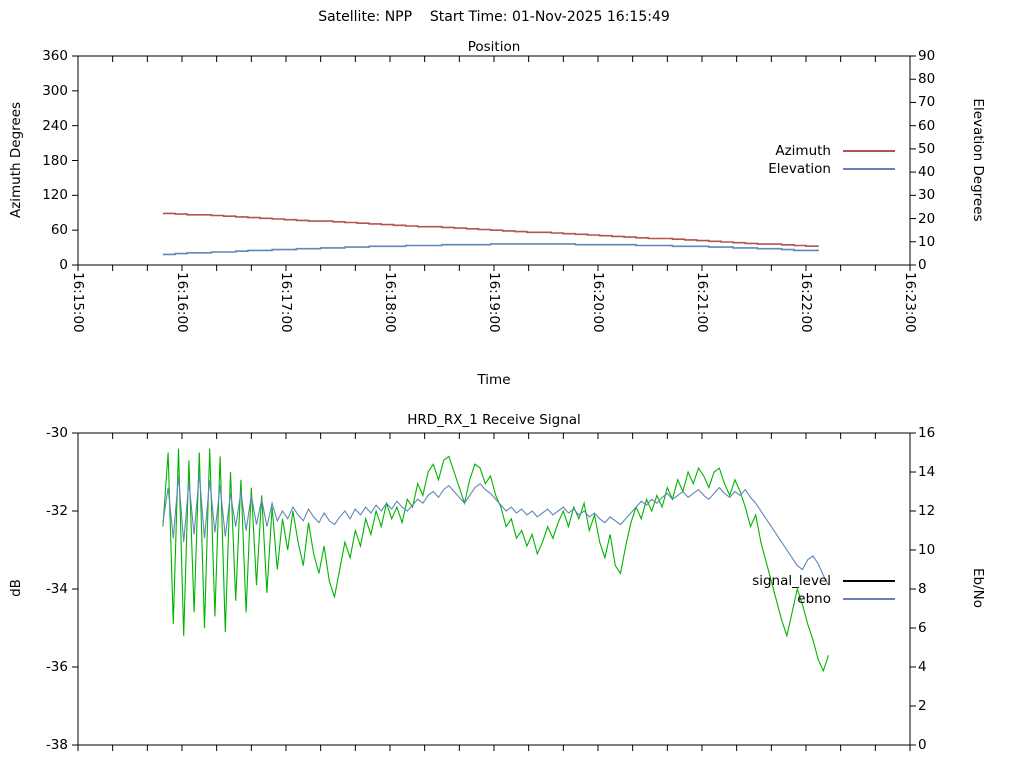 The width and height of the screenshot is (1024, 768). What do you see at coordinates (56, 667) in the screenshot?
I see `plot2-ytick-left: -36` at bounding box center [56, 667].